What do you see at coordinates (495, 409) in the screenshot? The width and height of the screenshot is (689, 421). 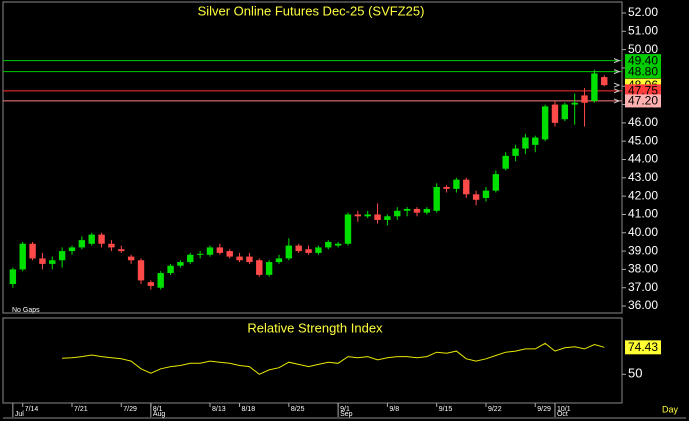 I see `x-tick-label: 9/22` at bounding box center [495, 409].